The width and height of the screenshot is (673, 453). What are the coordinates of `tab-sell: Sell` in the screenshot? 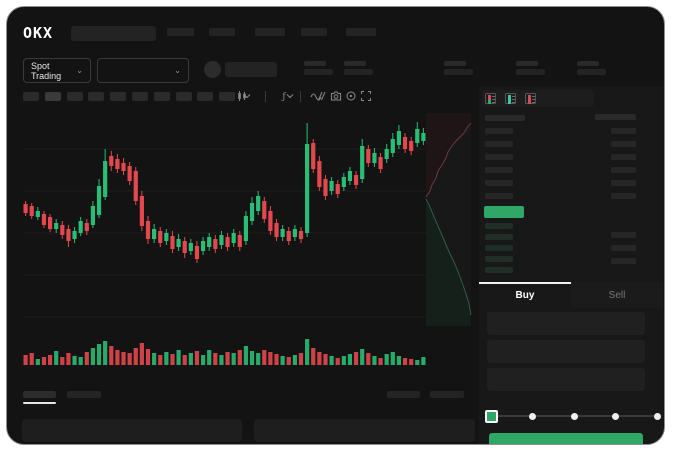 It's located at (617, 295).